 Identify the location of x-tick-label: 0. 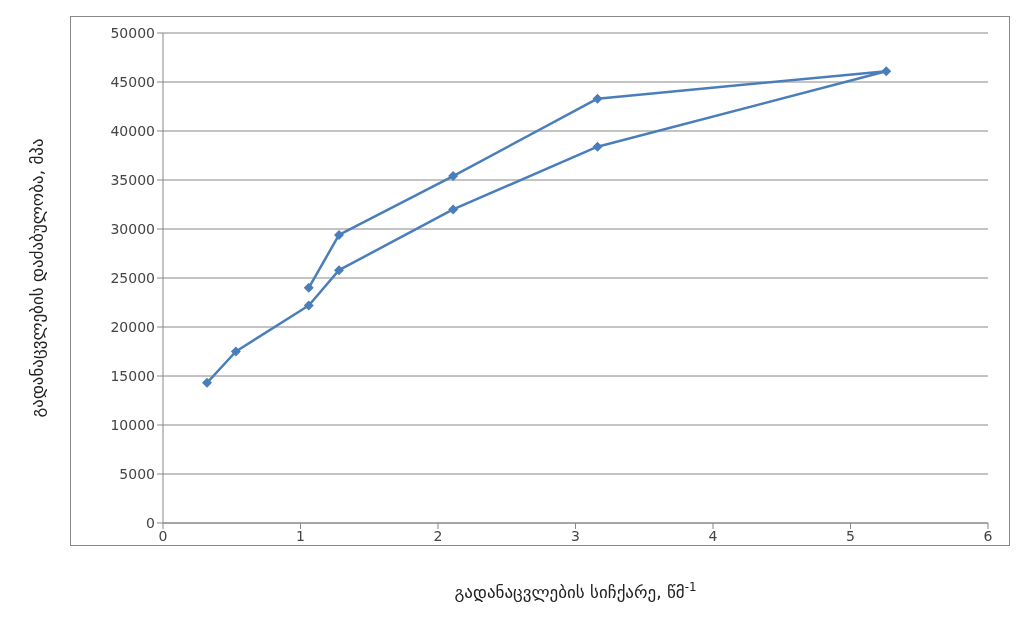
(163, 535).